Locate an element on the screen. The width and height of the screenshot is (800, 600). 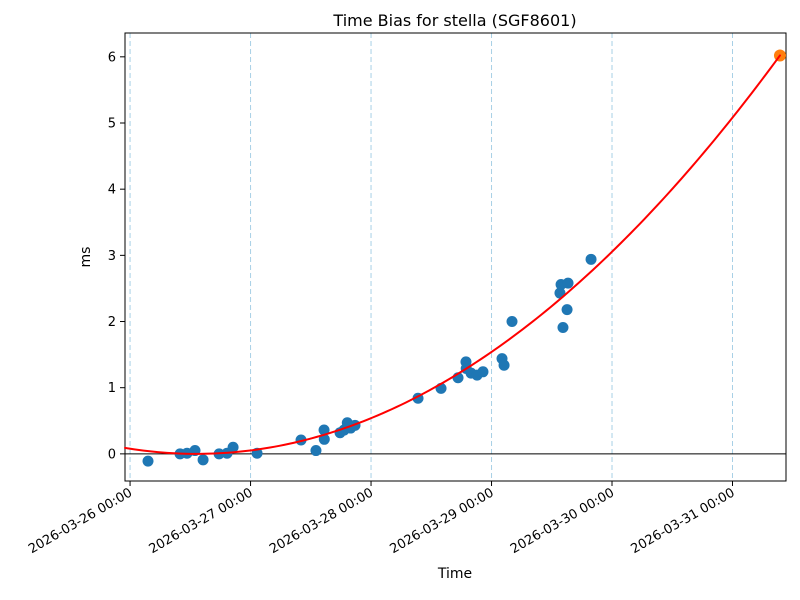
y-tick-label: 0 is located at coordinates (112, 454).